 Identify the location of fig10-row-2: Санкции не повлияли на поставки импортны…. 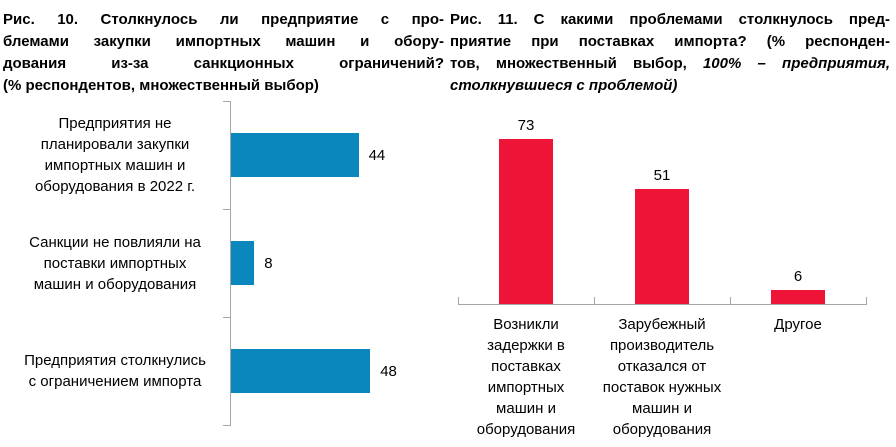
(224, 263).